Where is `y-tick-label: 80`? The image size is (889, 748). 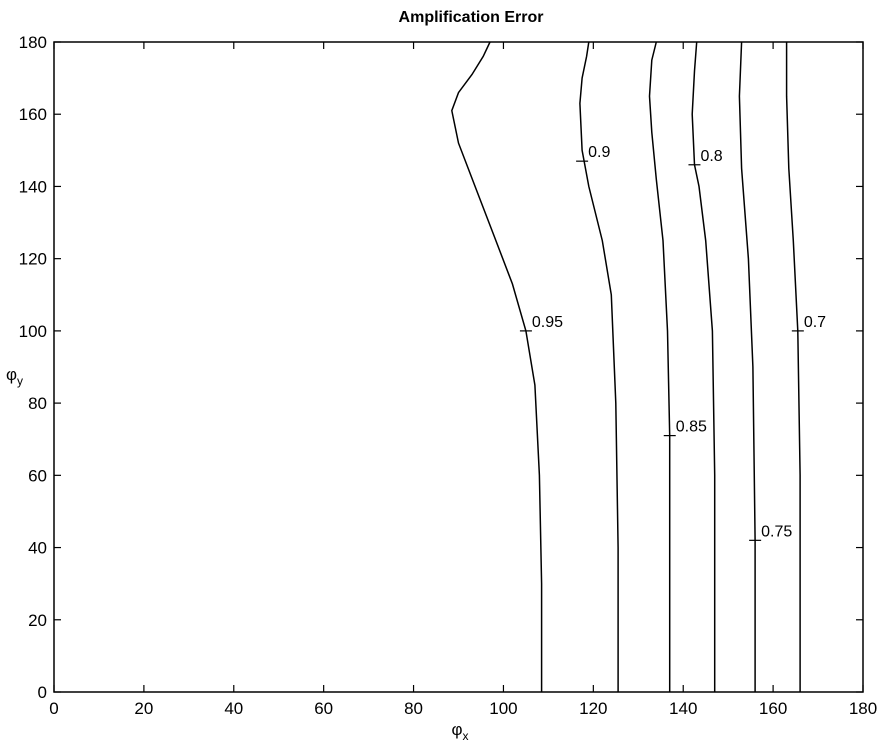 y-tick-label: 80 is located at coordinates (37, 403).